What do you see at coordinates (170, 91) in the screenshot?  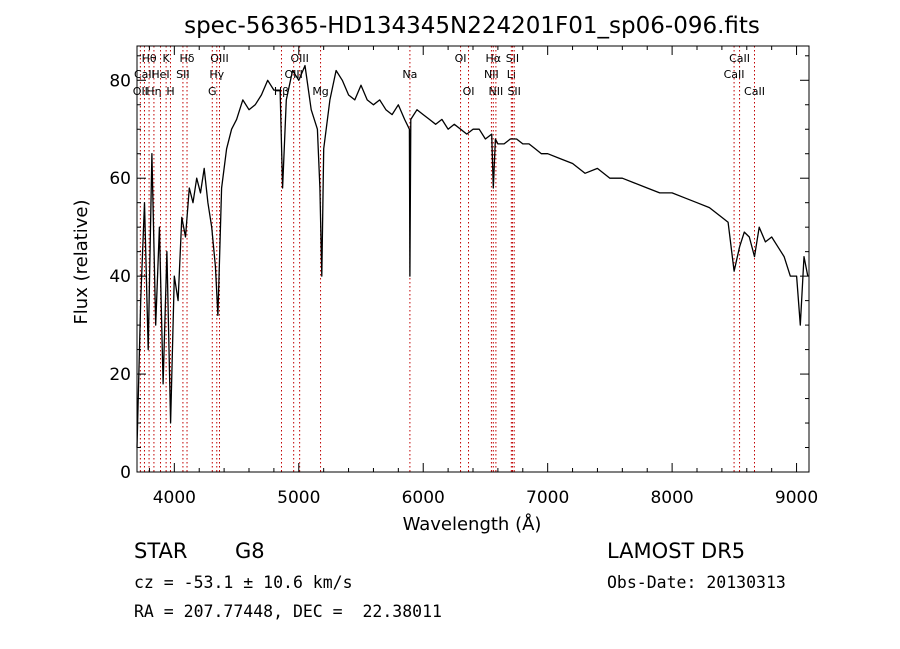 I see `line-marker-label: H` at bounding box center [170, 91].